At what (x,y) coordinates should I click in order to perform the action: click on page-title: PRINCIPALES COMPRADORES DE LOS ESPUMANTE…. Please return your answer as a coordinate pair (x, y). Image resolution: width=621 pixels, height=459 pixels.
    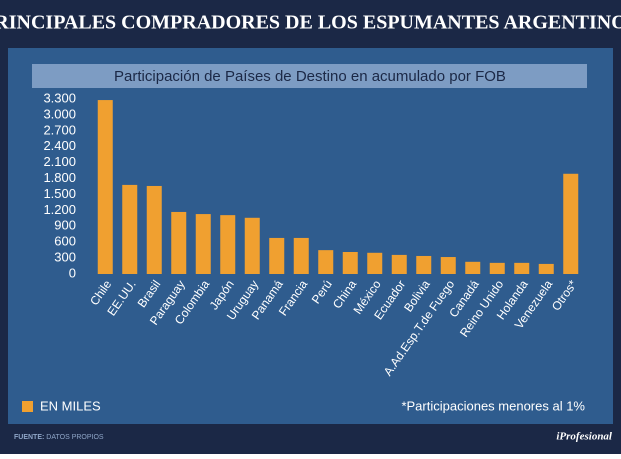
    Looking at the image, I should click on (310, 23).